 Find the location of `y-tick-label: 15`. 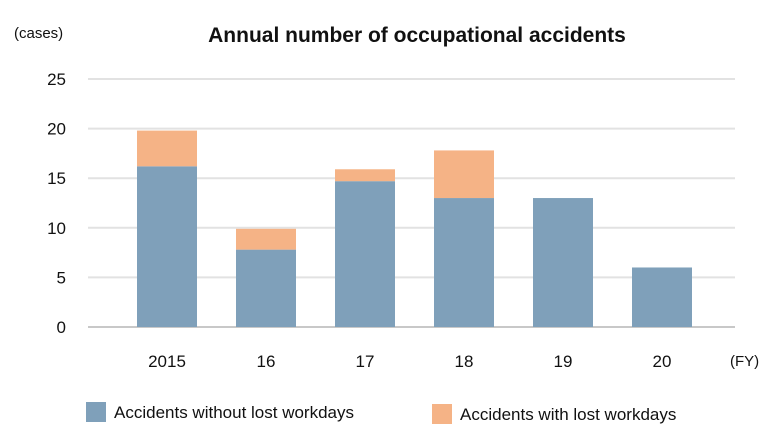

y-tick-label: 15 is located at coordinates (56, 178).